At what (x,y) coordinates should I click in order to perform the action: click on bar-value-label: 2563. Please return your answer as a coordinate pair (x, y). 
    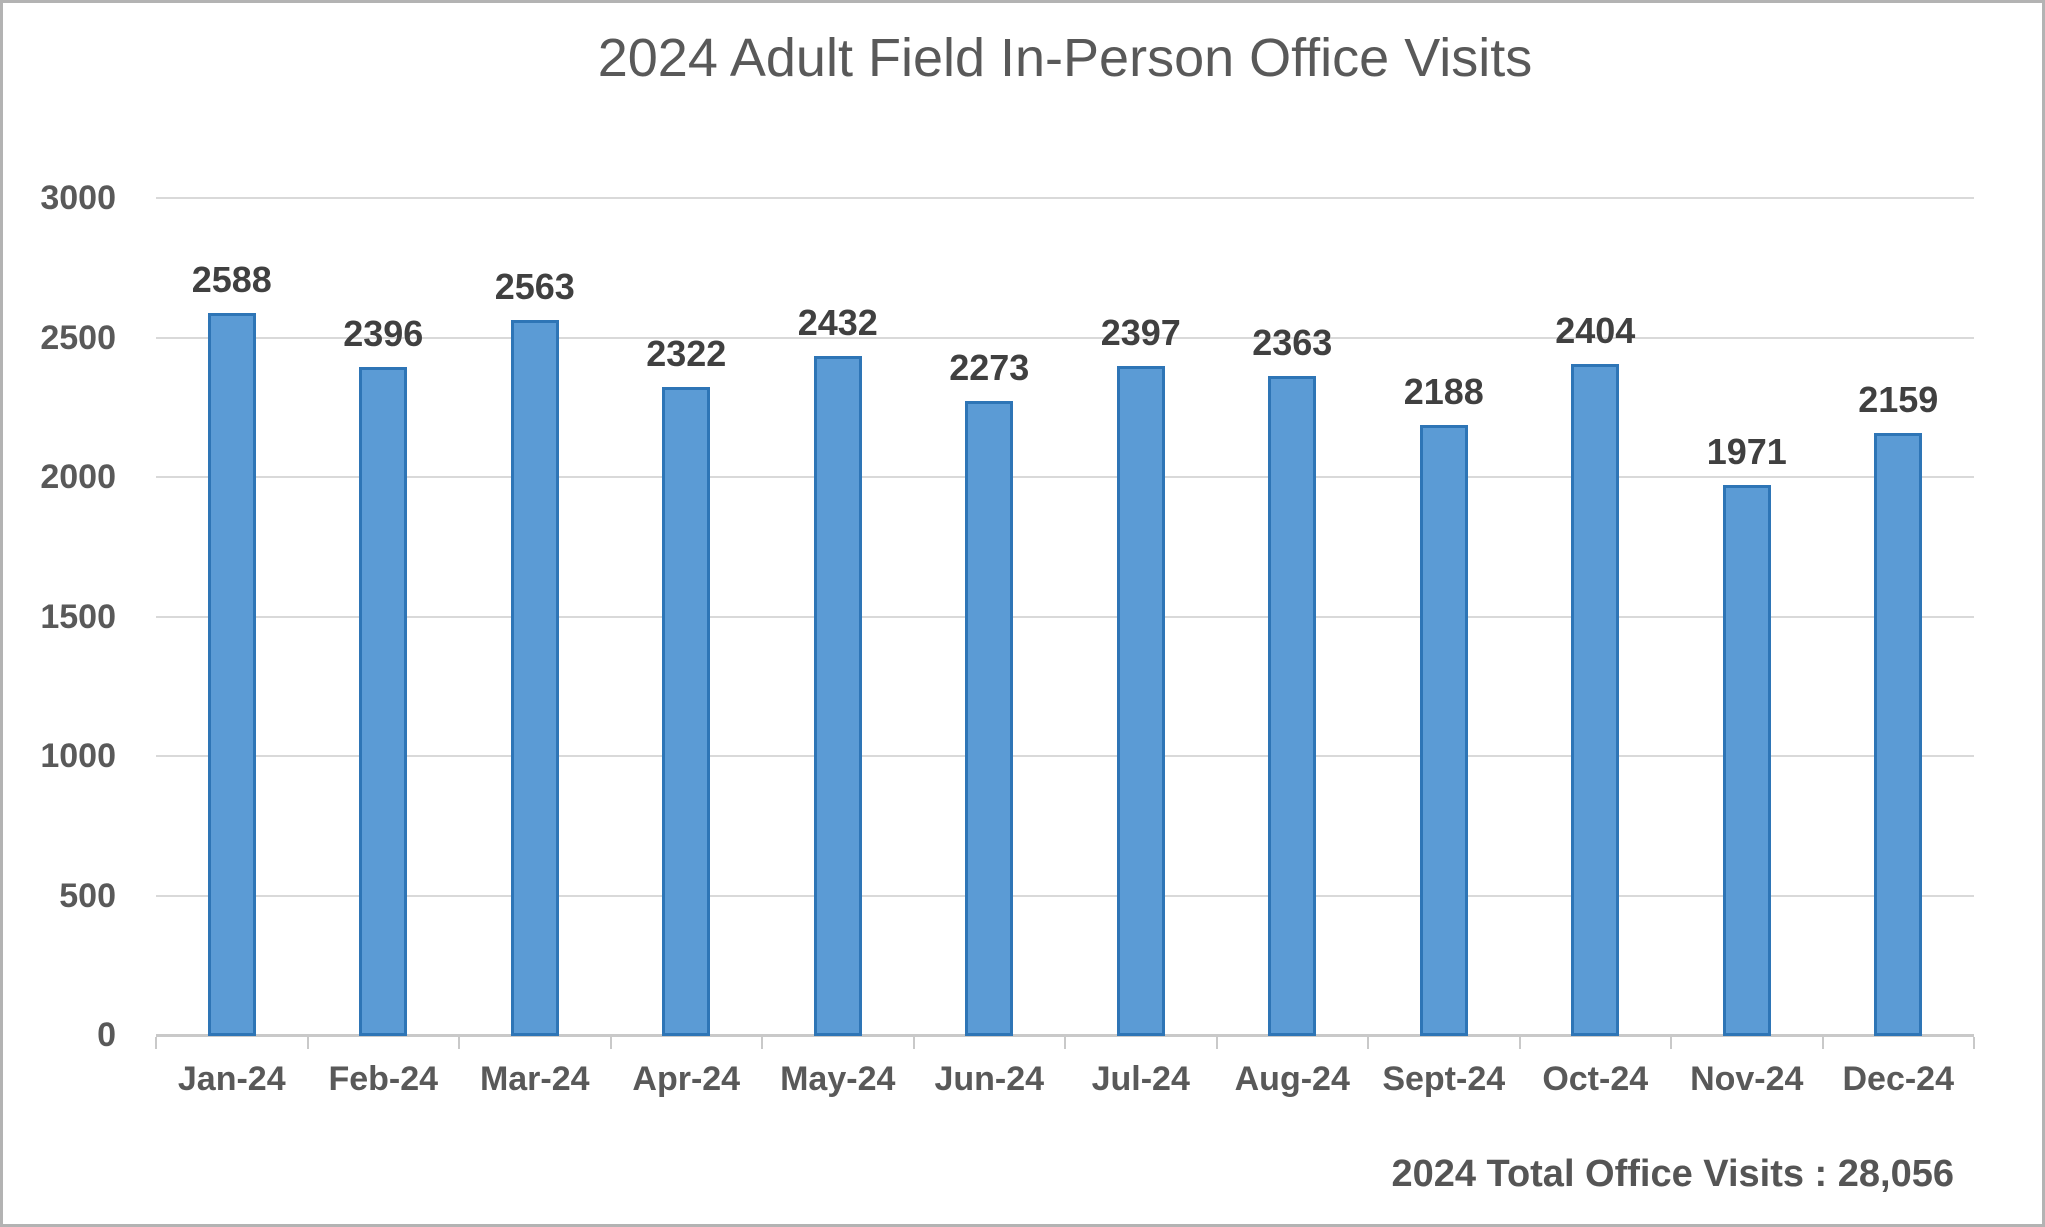
    Looking at the image, I should click on (534, 286).